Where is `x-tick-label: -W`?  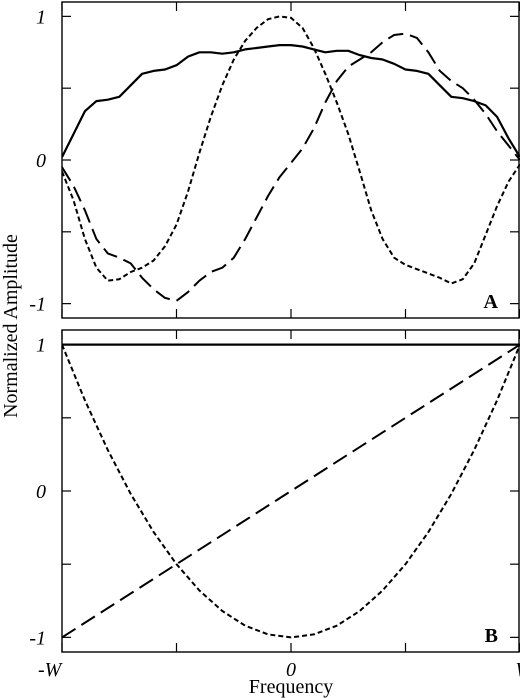
x-tick-label: -W is located at coordinates (51, 670).